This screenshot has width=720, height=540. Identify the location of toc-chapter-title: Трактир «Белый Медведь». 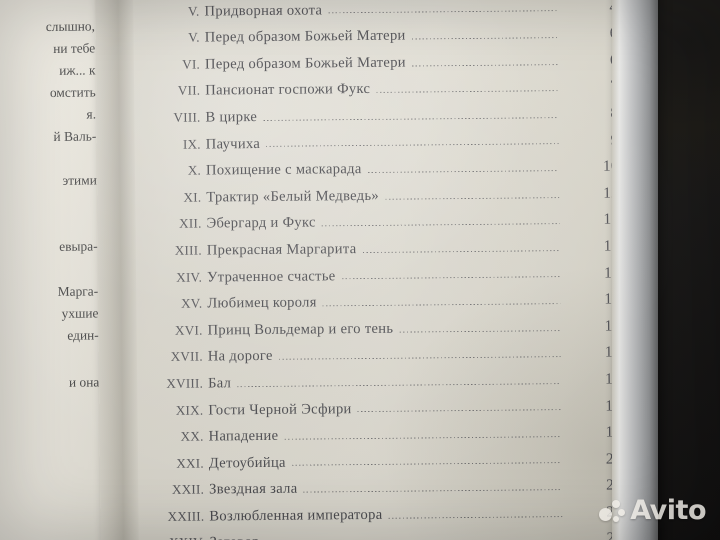
(293, 196).